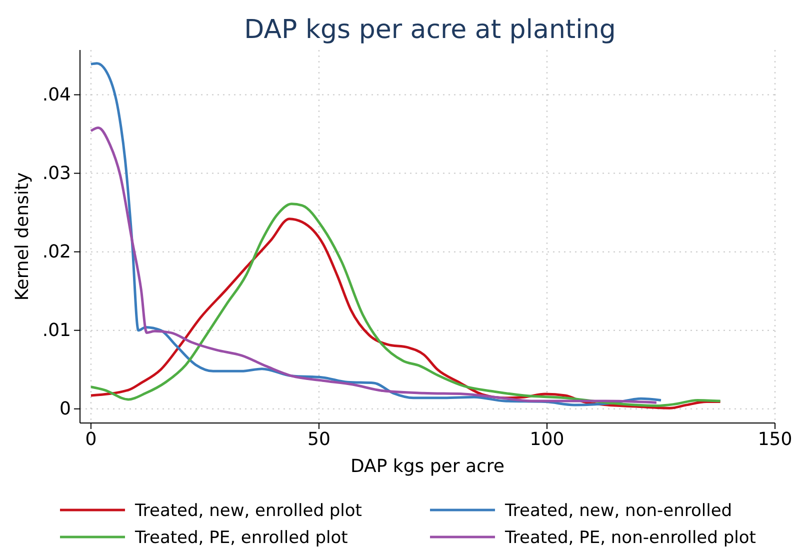  What do you see at coordinates (22, 236) in the screenshot?
I see `y-axis-title: Kernel density` at bounding box center [22, 236].